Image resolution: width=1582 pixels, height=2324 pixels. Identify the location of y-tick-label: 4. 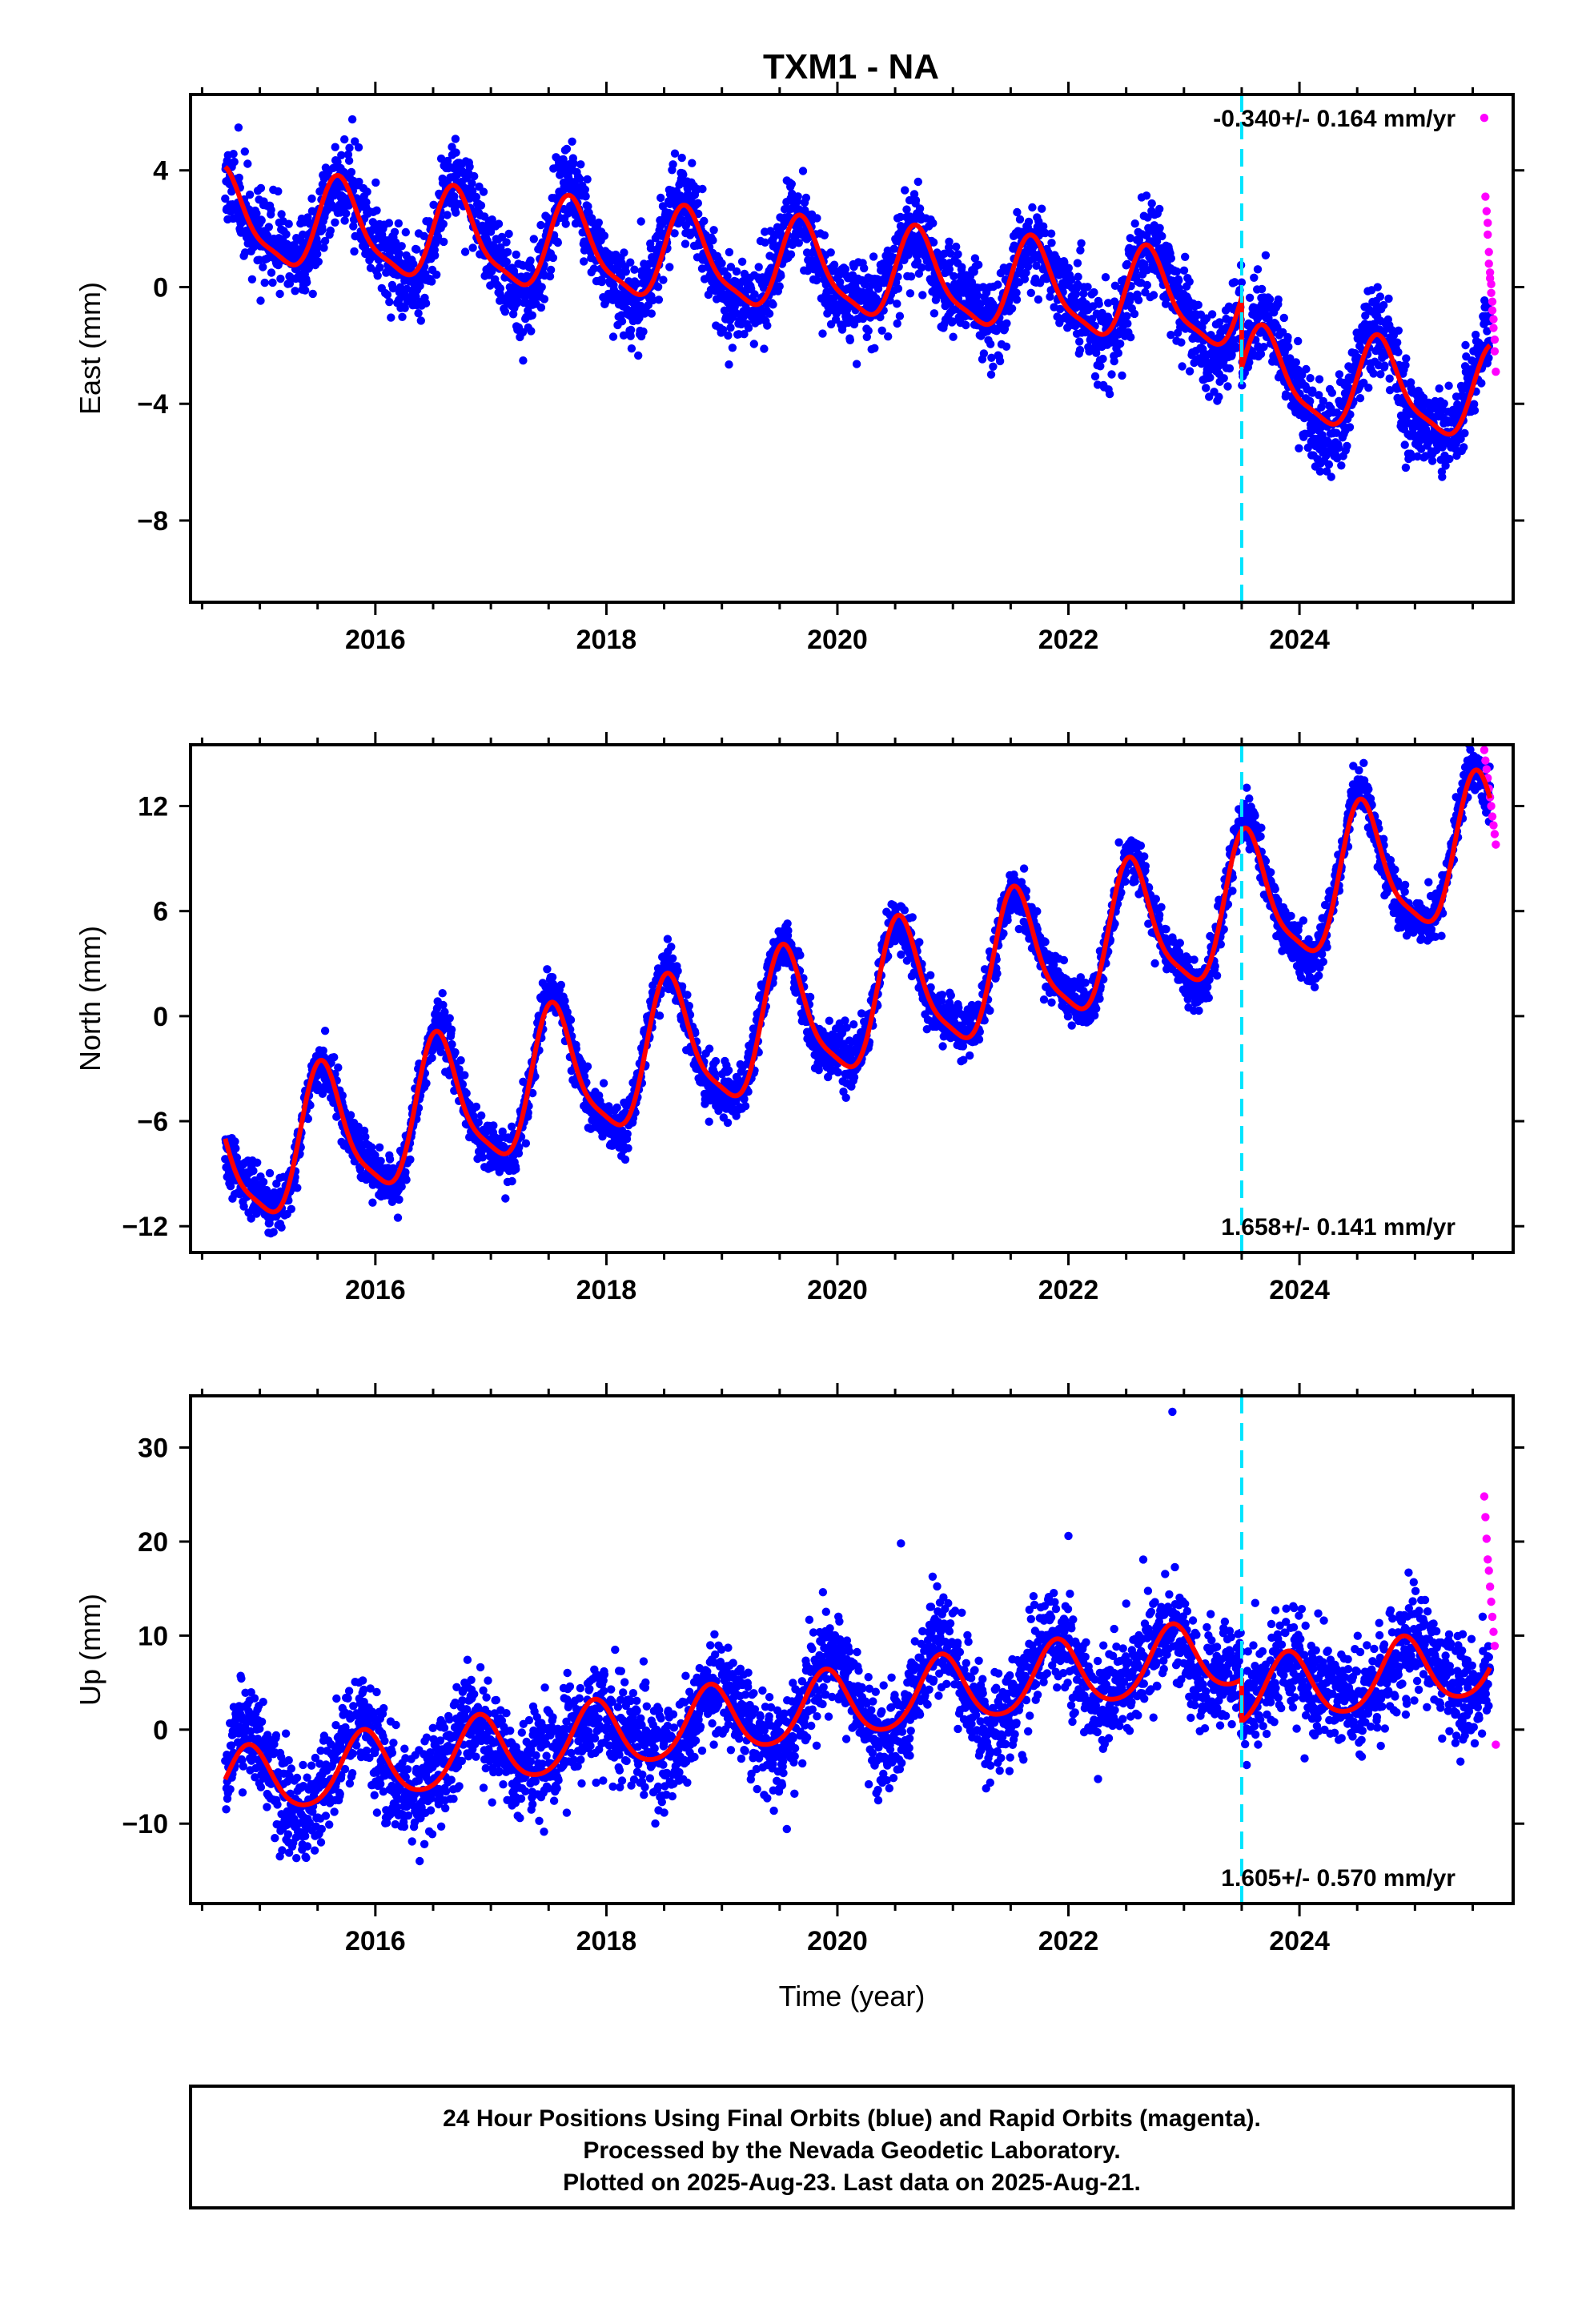
(161, 171).